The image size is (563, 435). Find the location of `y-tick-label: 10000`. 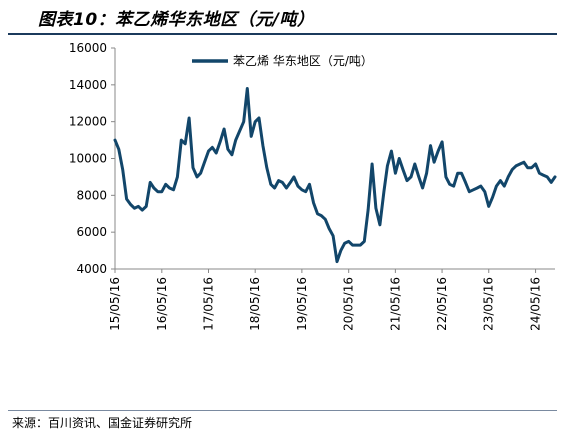

y-tick-label: 10000 is located at coordinates (88, 159).